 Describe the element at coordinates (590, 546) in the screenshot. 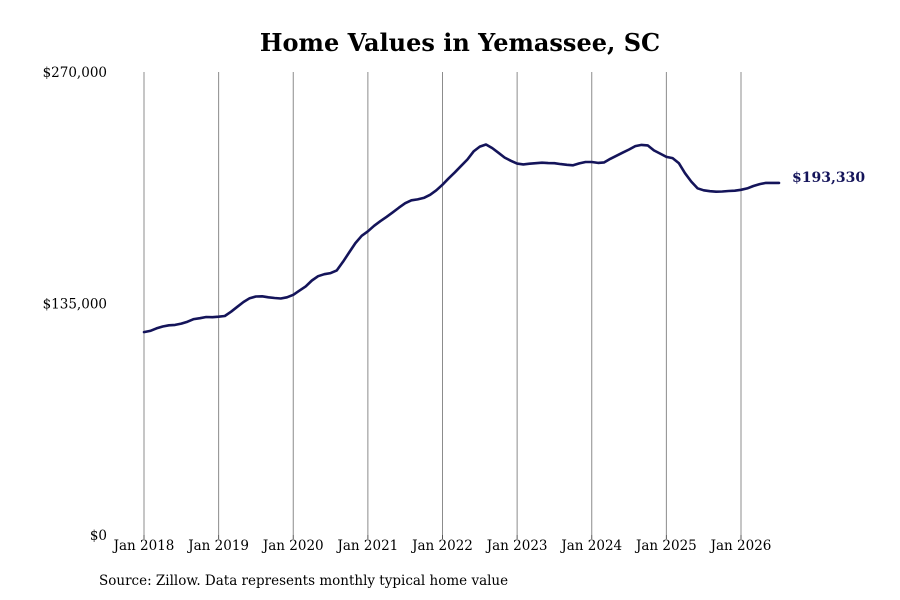

I see `x-tick-label: Jan 2024` at that location.